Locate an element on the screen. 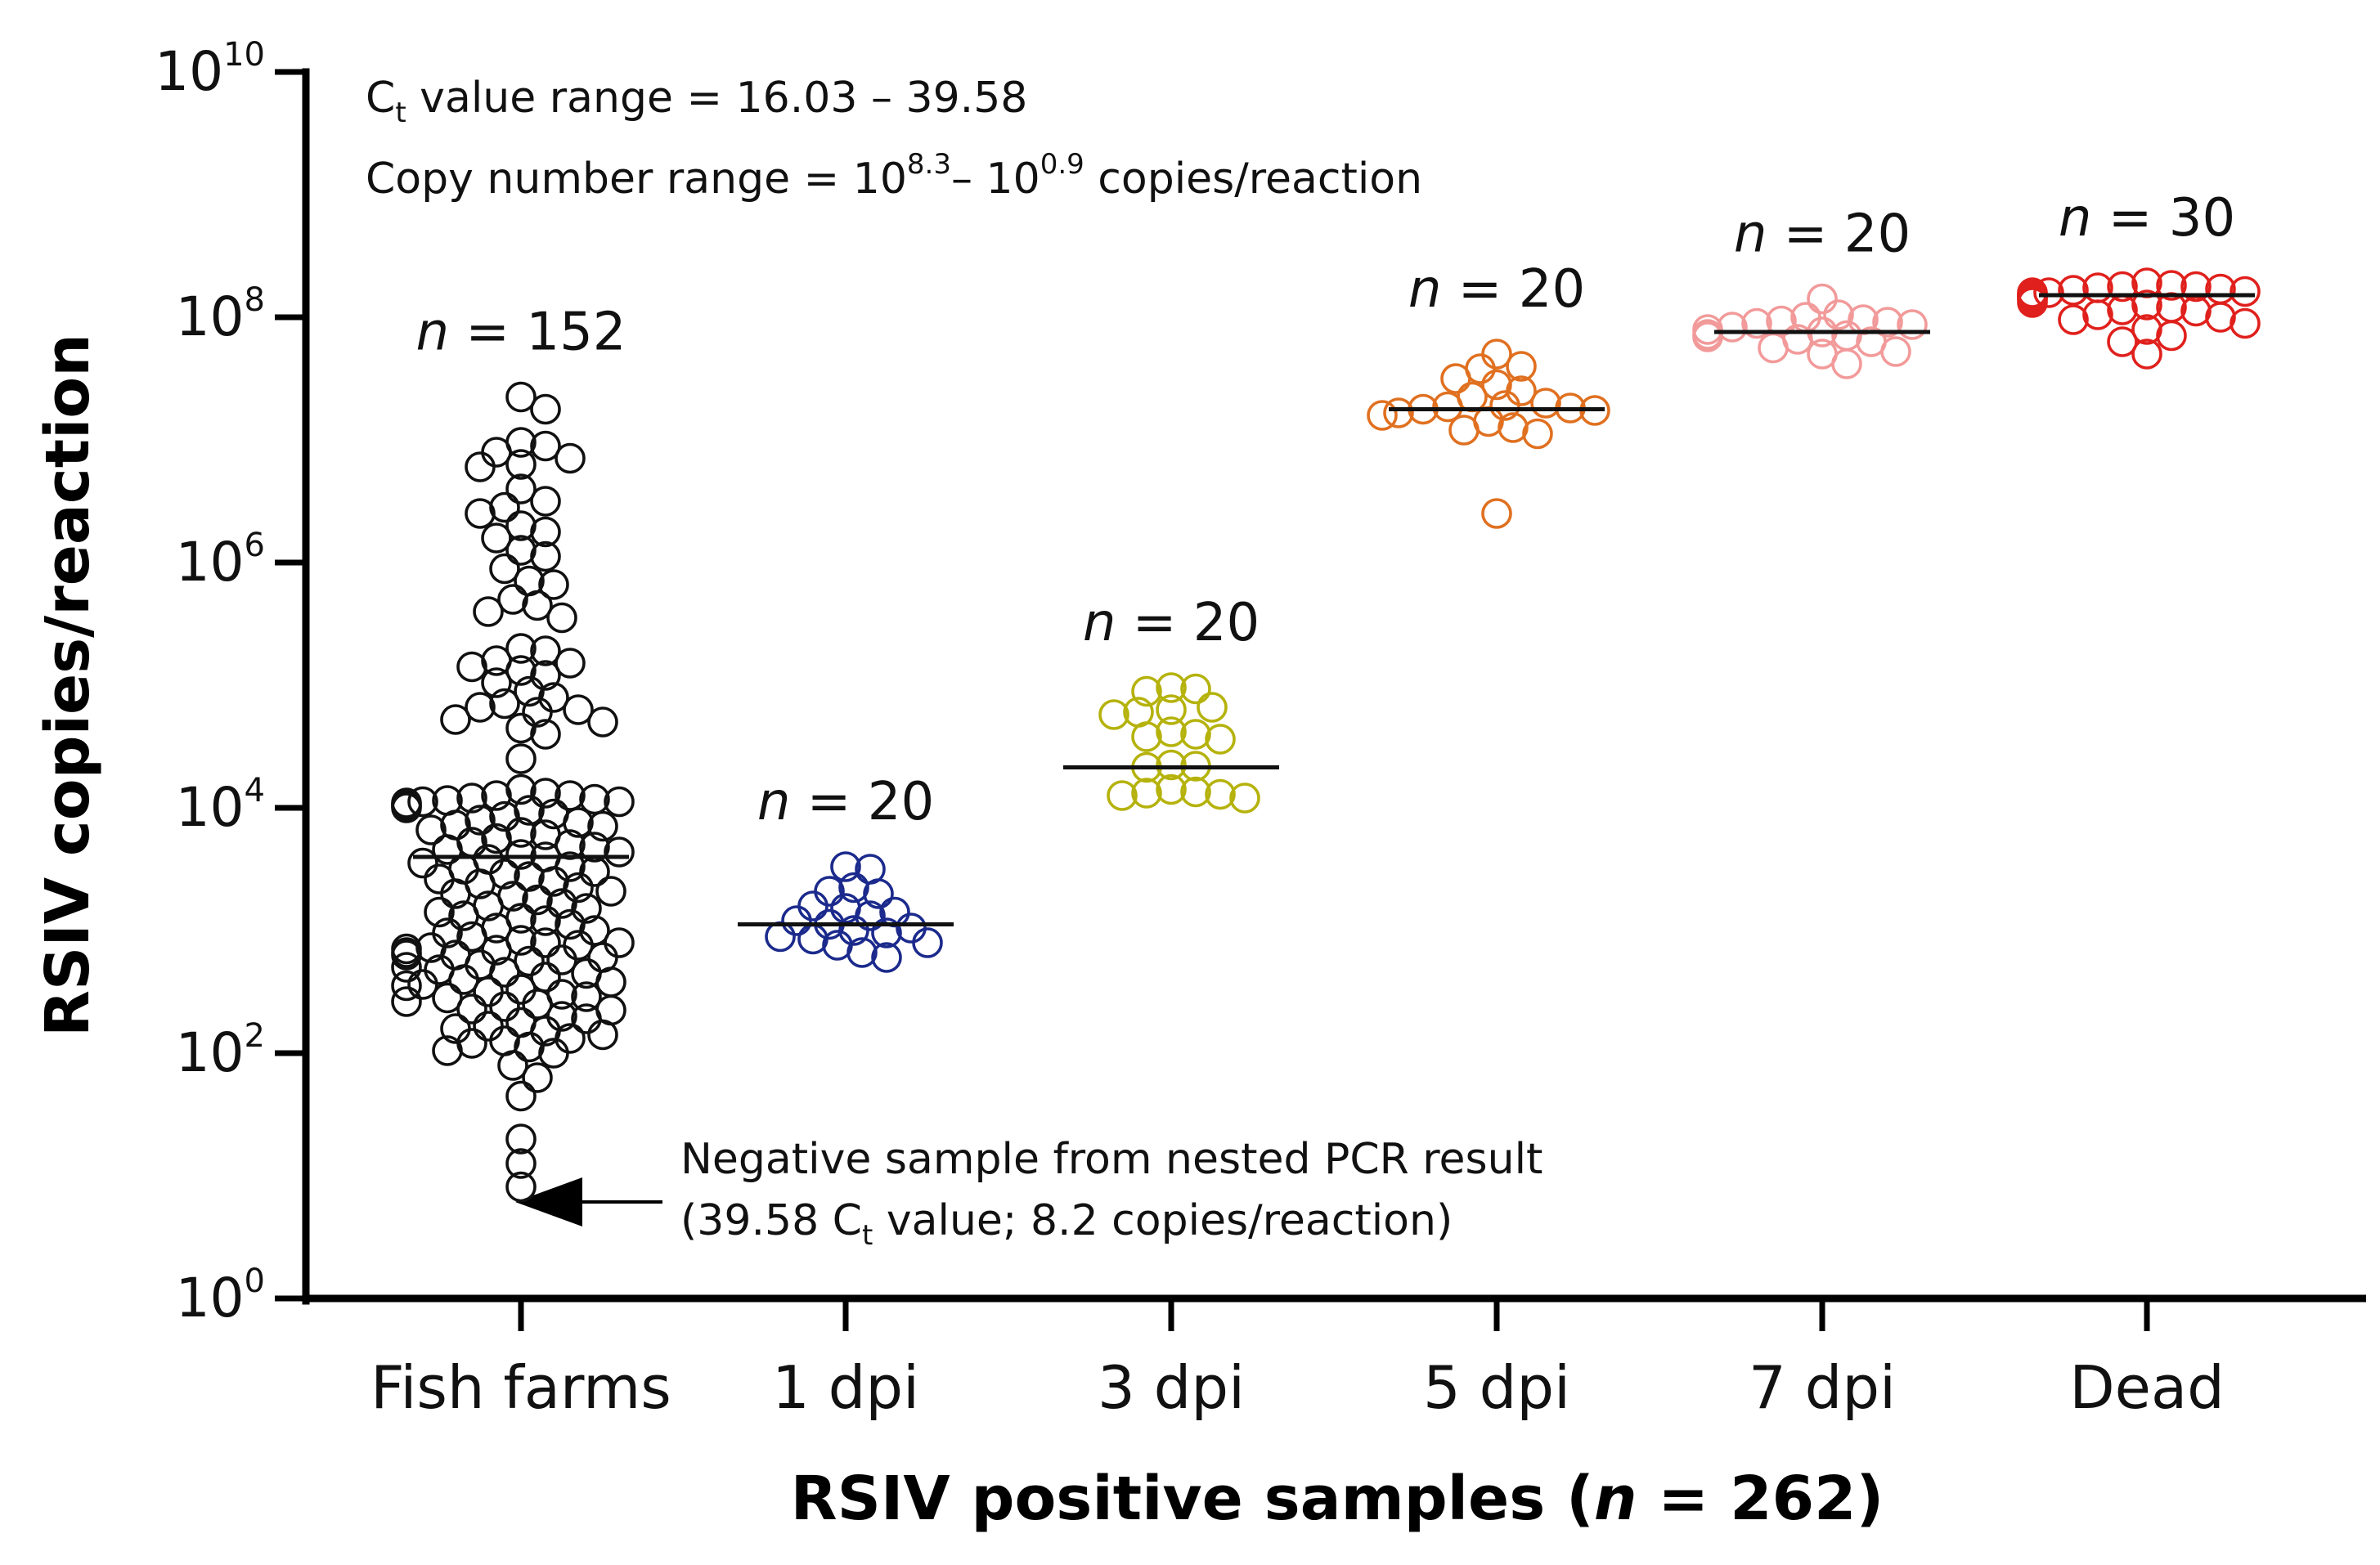  x-axis-title: RSIV positive samples (n = 262) is located at coordinates (1337, 1499).